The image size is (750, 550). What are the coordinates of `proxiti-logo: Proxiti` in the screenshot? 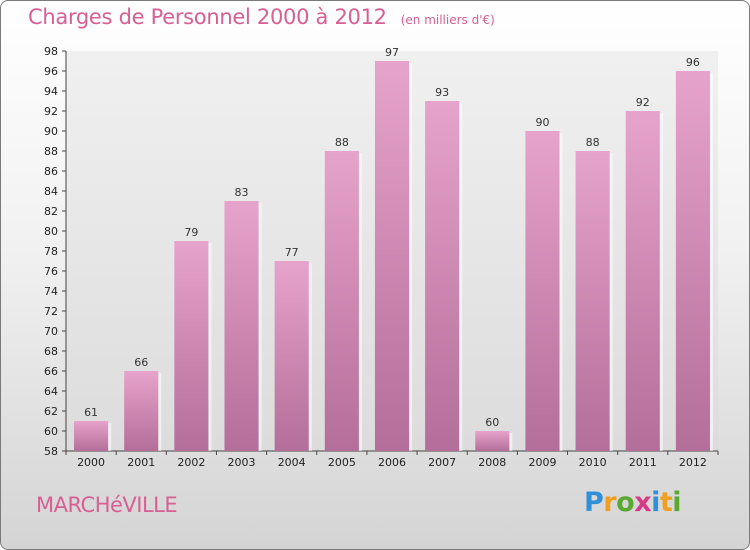 It's located at (633, 502).